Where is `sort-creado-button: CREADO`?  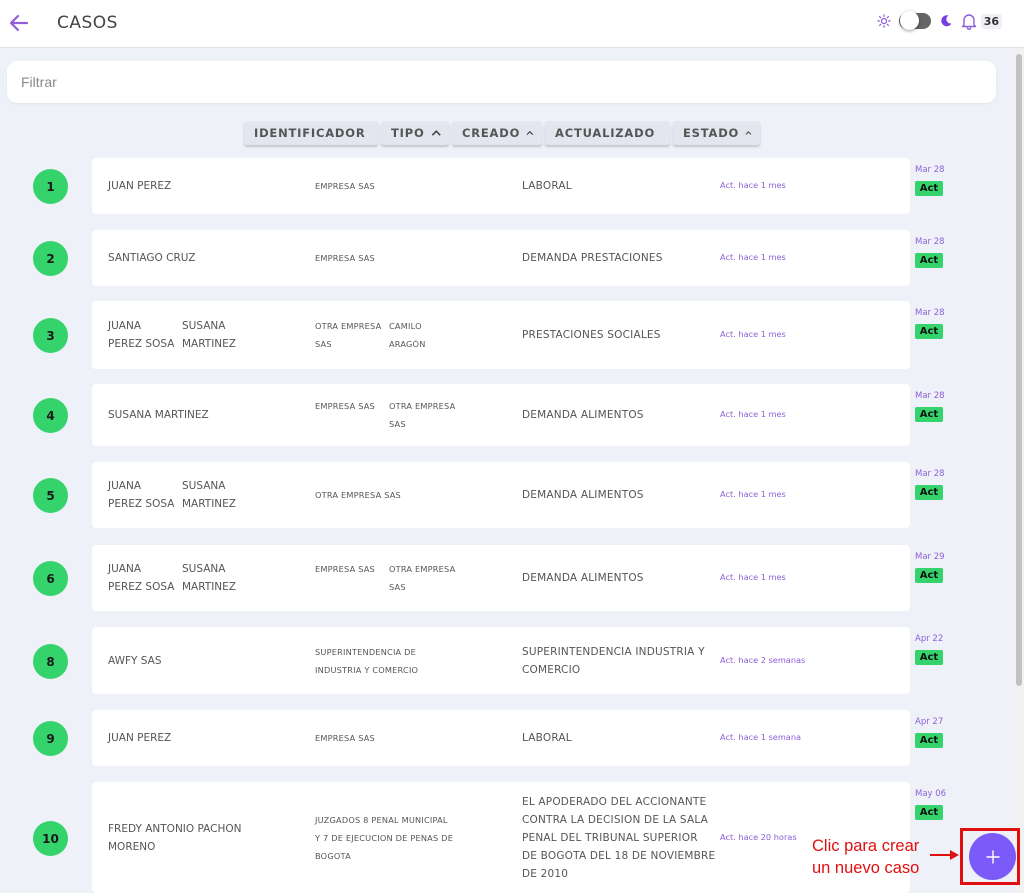
sort-creado-button: CREADO is located at coordinates (497, 133).